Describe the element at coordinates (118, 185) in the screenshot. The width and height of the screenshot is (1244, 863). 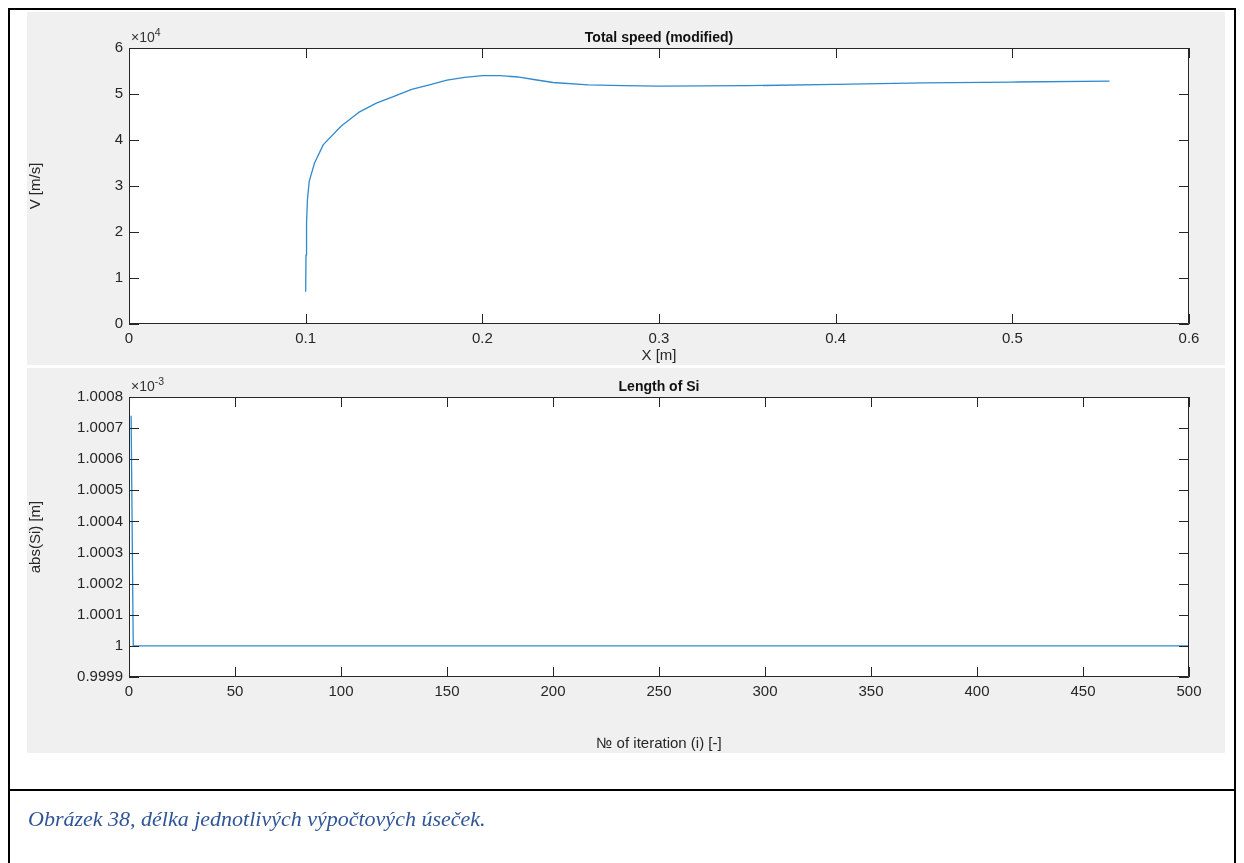
I see `y-tick-label: 3` at that location.